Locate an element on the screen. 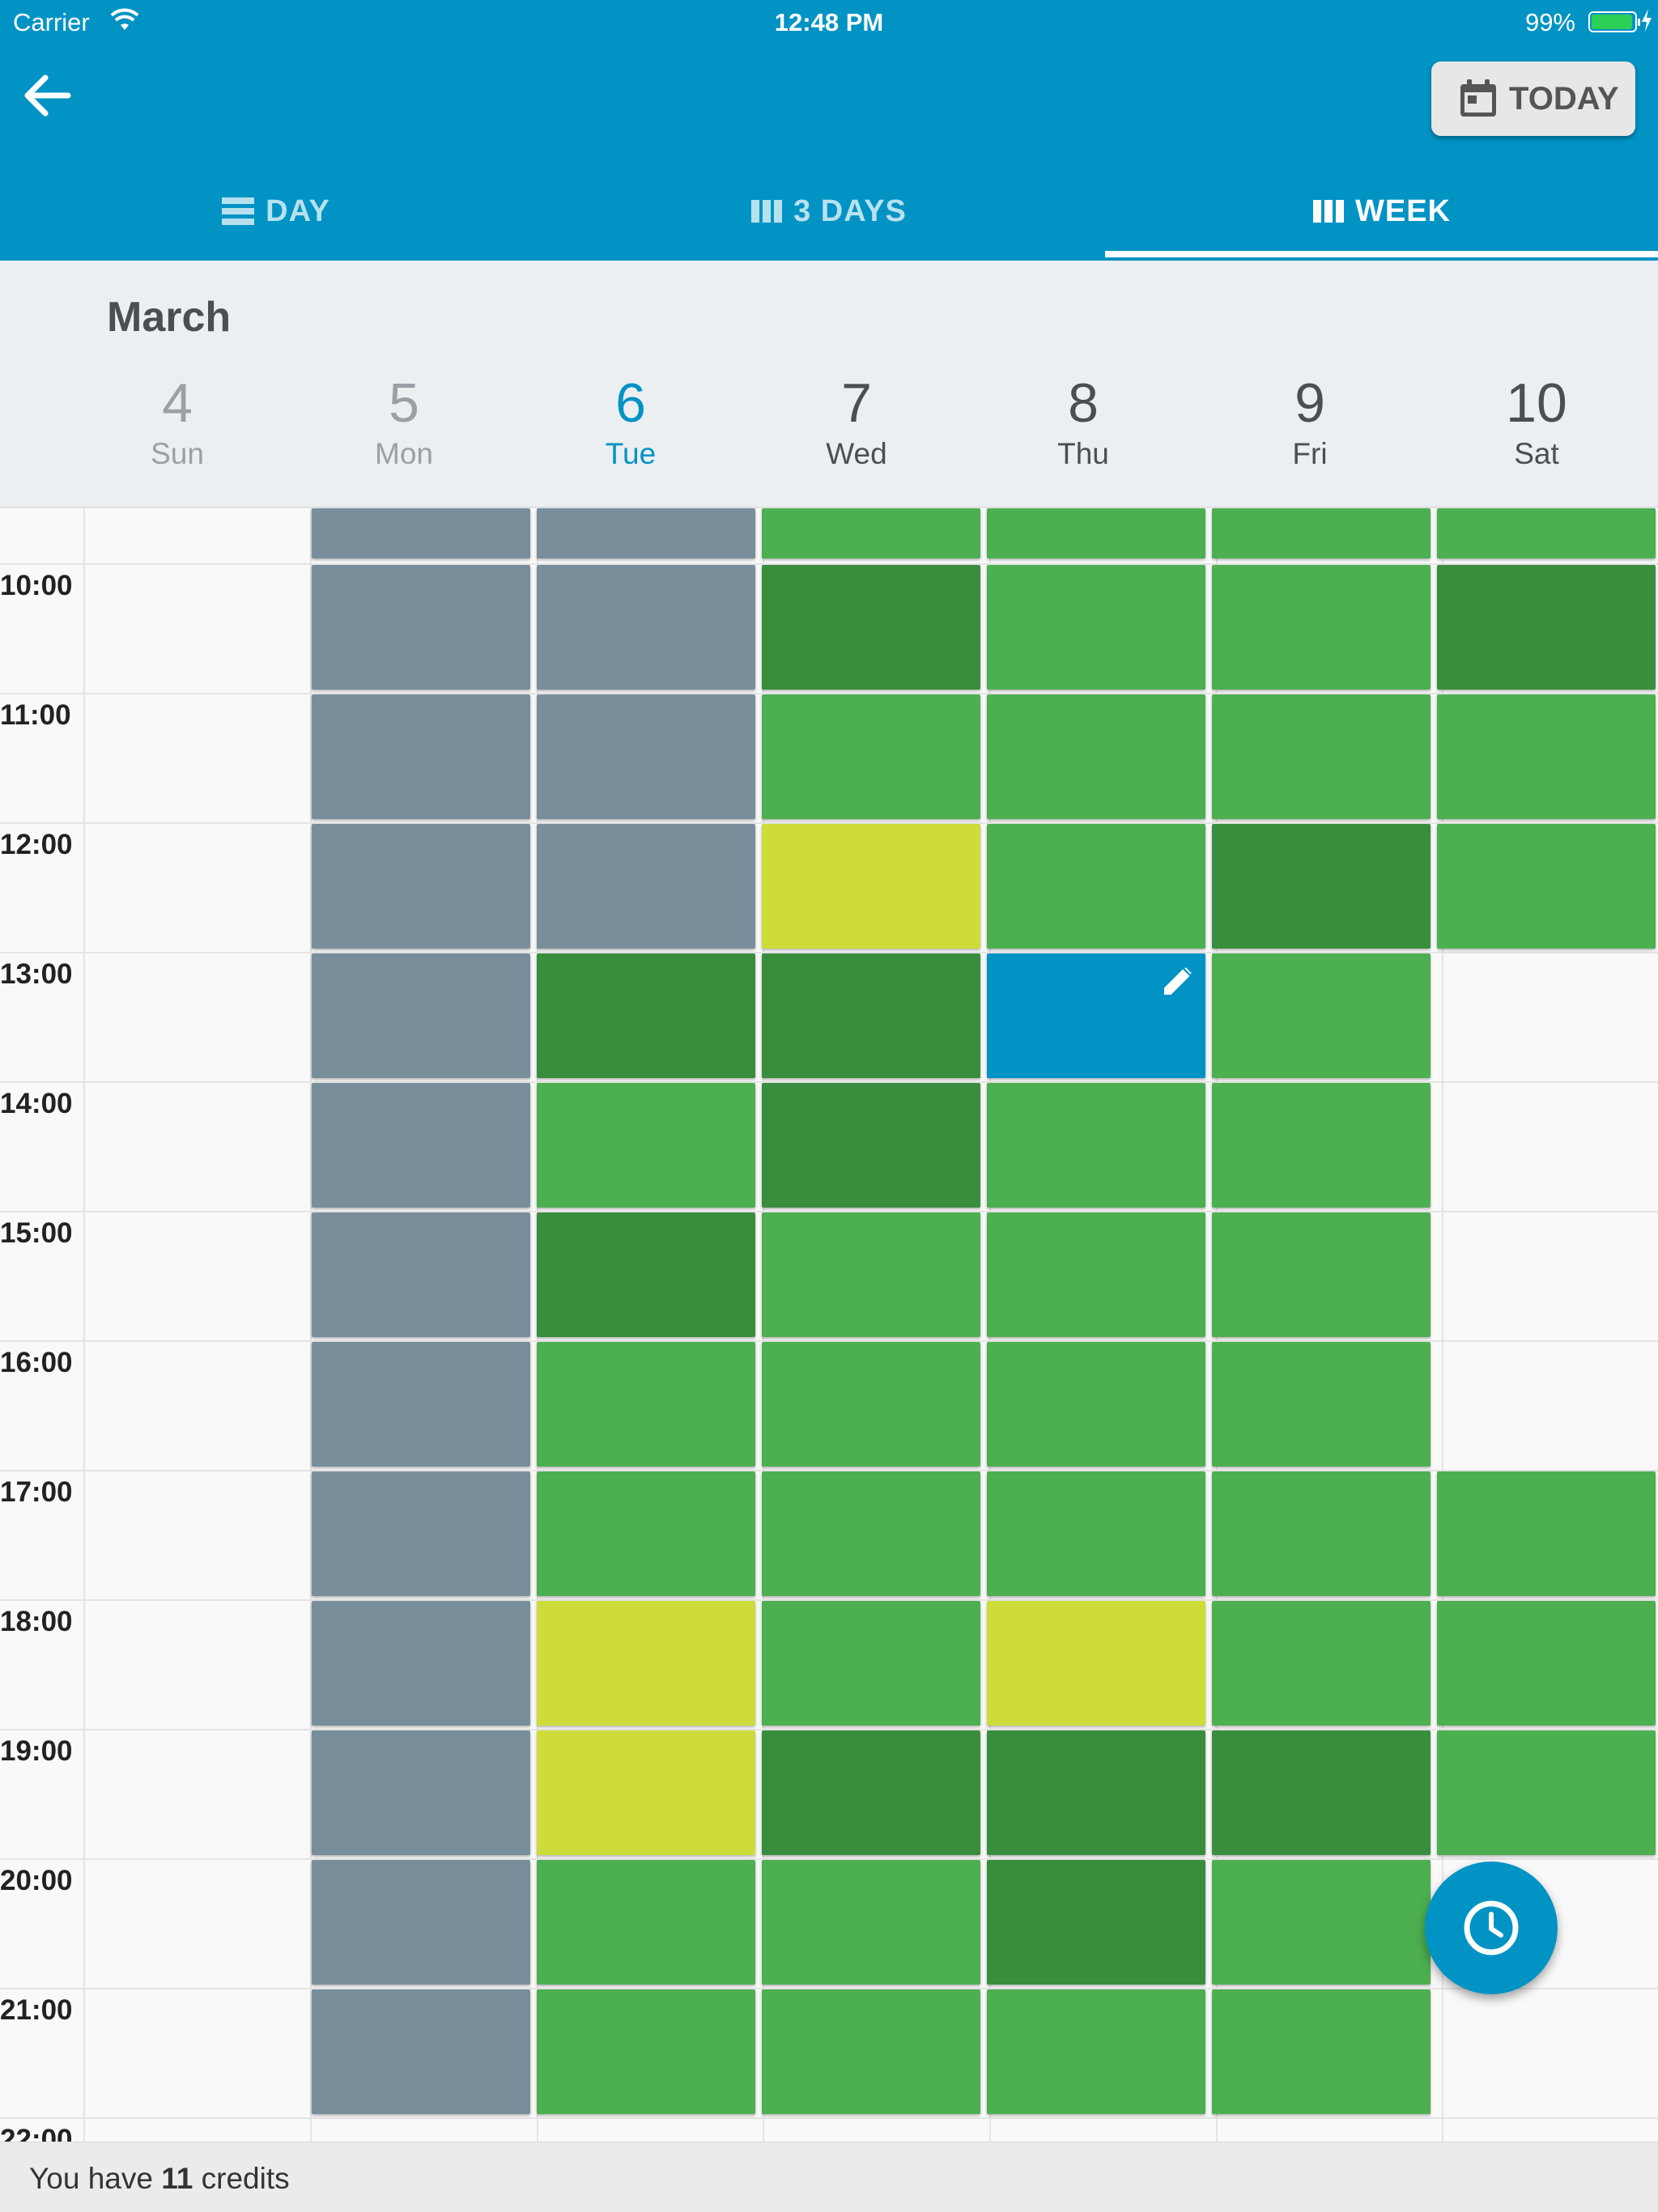 Image resolution: width=1658 pixels, height=2212 pixels. day-header-thu: 8 Thu is located at coordinates (1083, 422).